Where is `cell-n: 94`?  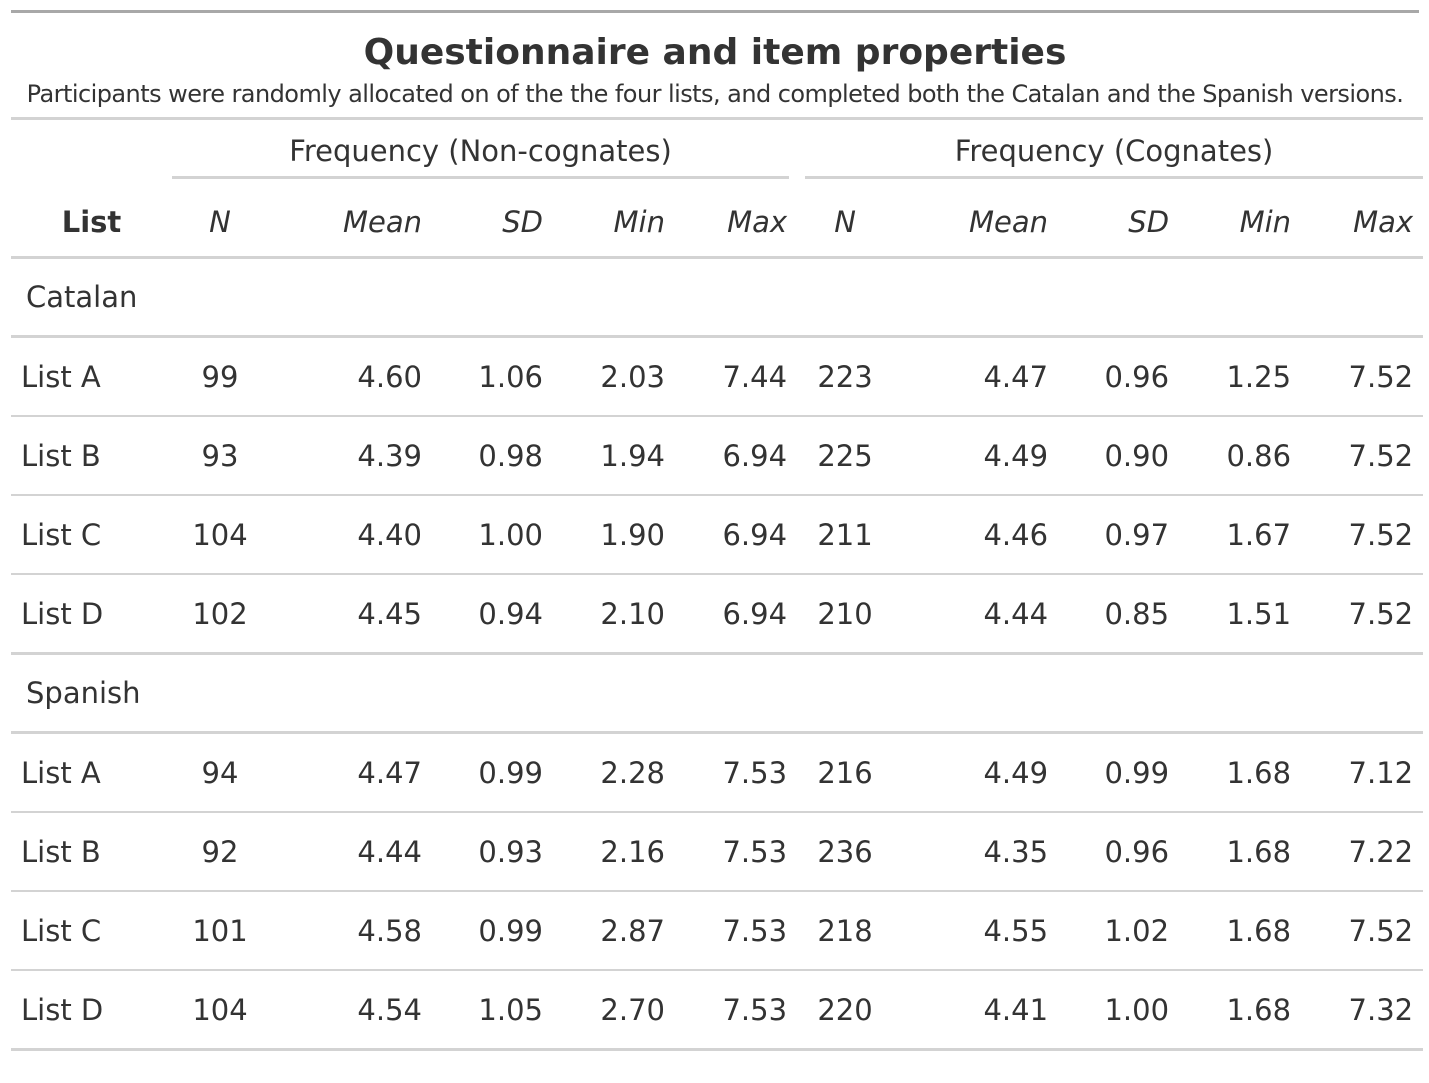 cell-n: 94 is located at coordinates (220, 772).